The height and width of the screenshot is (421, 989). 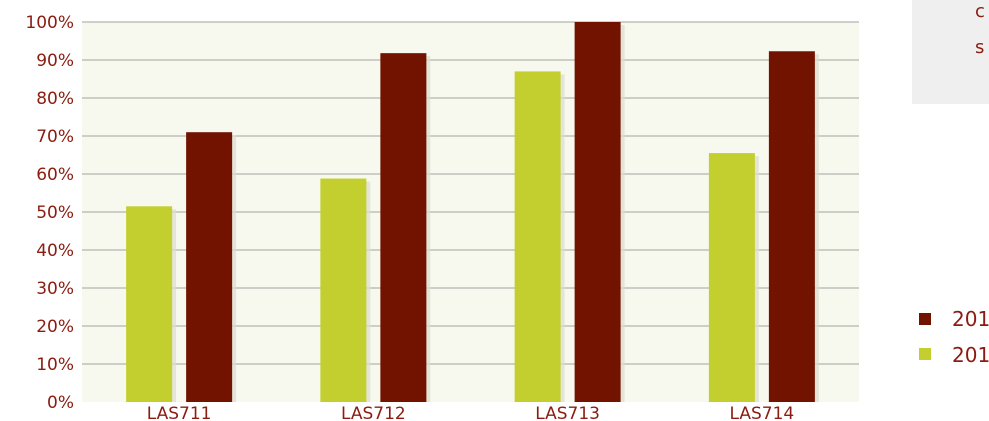 What do you see at coordinates (925, 319) in the screenshot?
I see `legend-swatch-2015` at bounding box center [925, 319].